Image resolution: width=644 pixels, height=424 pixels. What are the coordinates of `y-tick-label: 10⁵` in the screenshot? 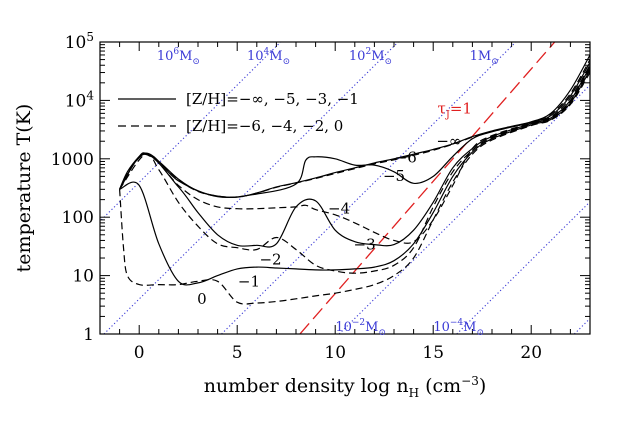 It's located at (79, 41).